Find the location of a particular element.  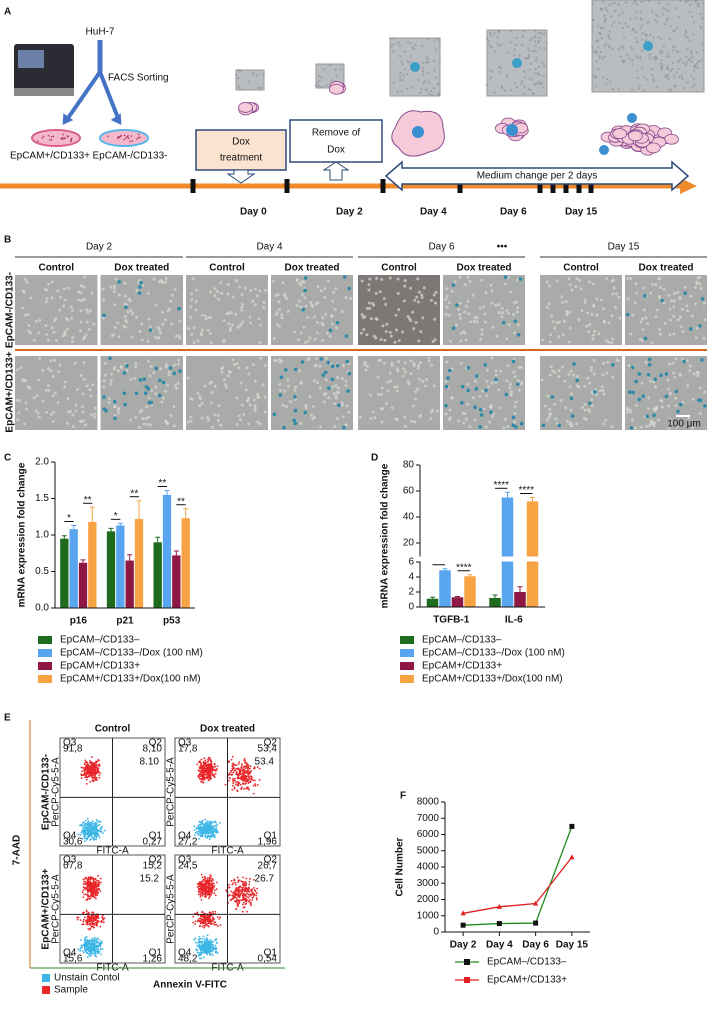

condition-label: Control is located at coordinates (399, 268).